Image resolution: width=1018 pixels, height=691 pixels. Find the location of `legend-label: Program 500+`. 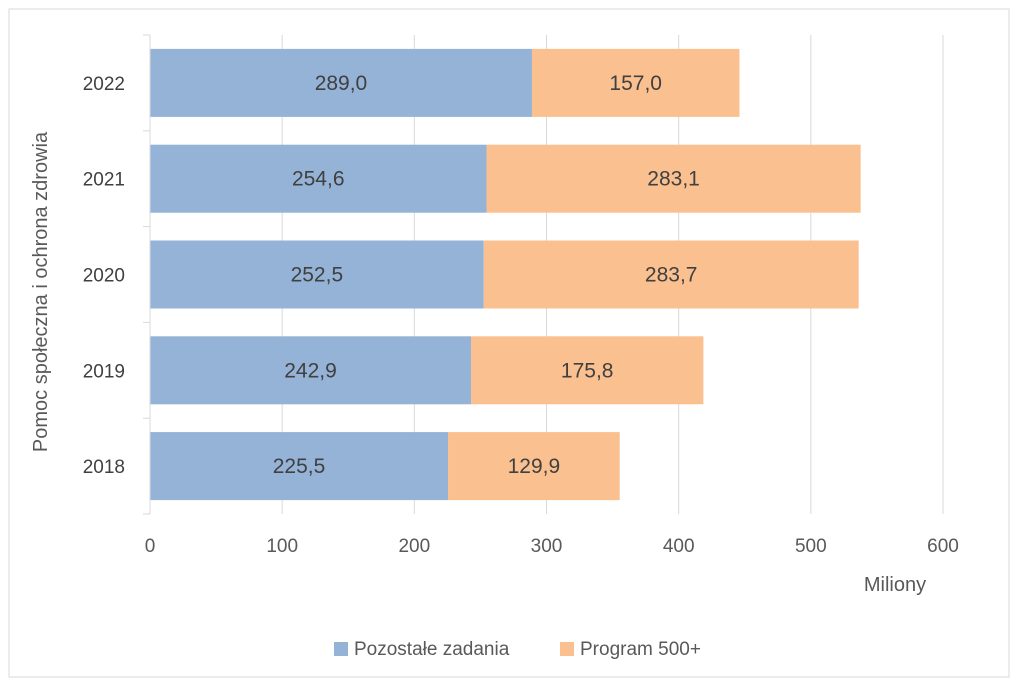

legend-label: Program 500+ is located at coordinates (640, 649).